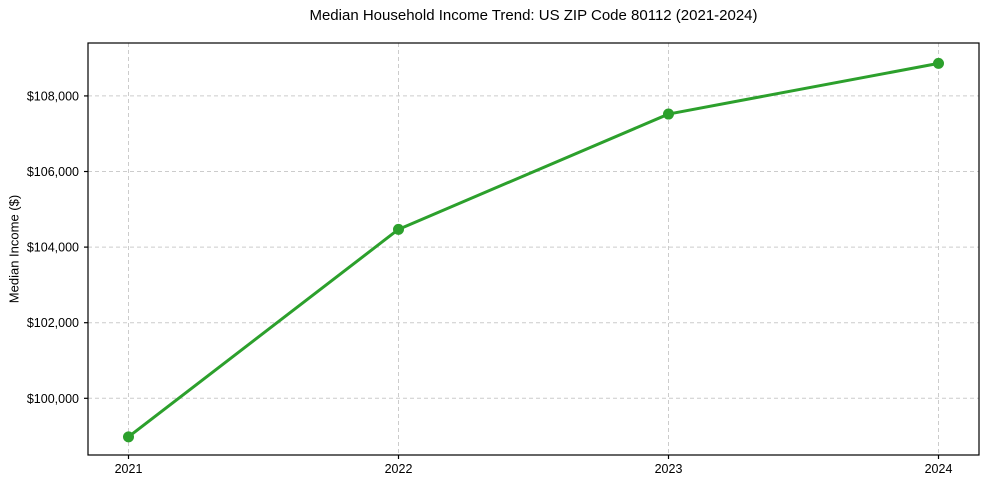  What do you see at coordinates (53, 172) in the screenshot?
I see `y-tick-label: $106,000` at bounding box center [53, 172].